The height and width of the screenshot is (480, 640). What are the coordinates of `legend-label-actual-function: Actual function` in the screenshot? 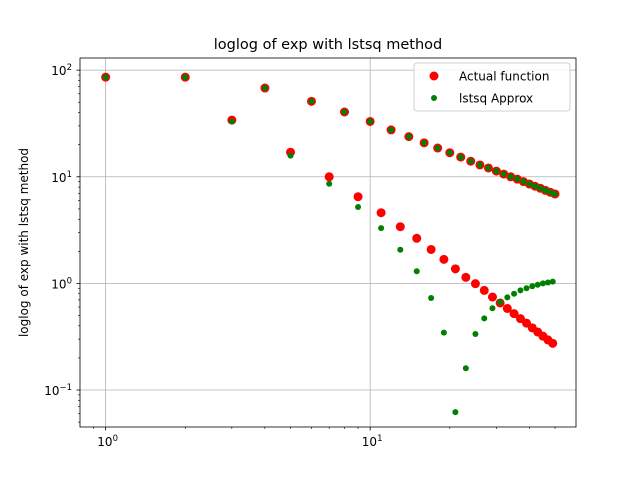 It's located at (504, 77).